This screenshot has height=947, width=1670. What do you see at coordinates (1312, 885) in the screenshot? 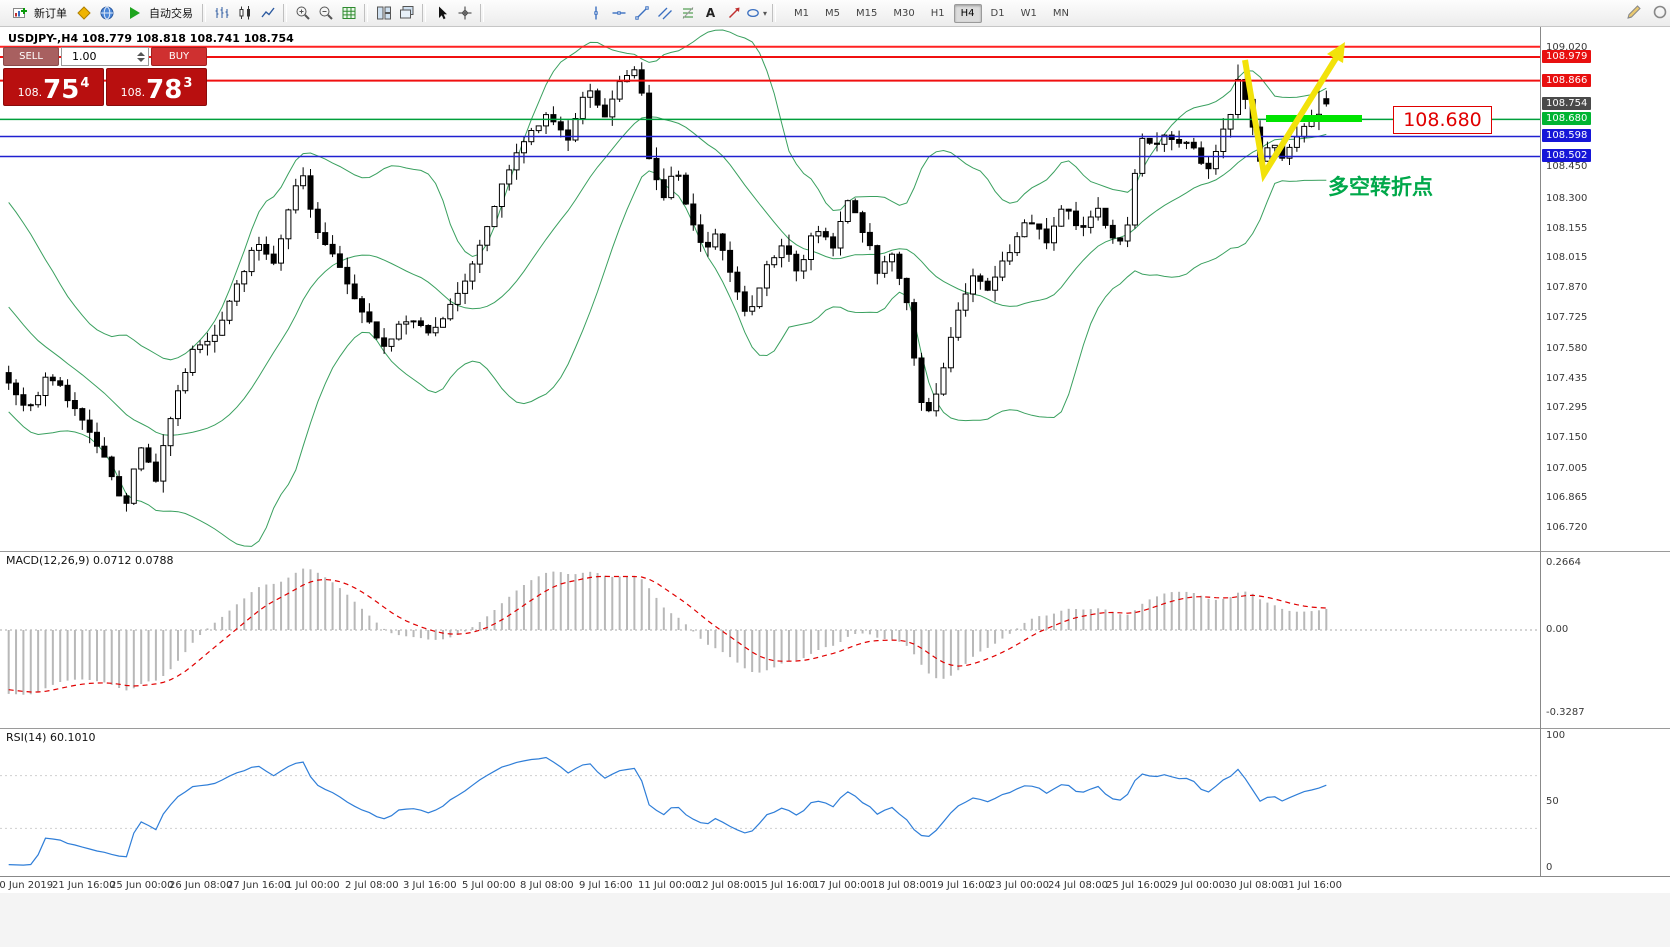
I see `time-axis-label: 31 Jul 16:00` at bounding box center [1312, 885].